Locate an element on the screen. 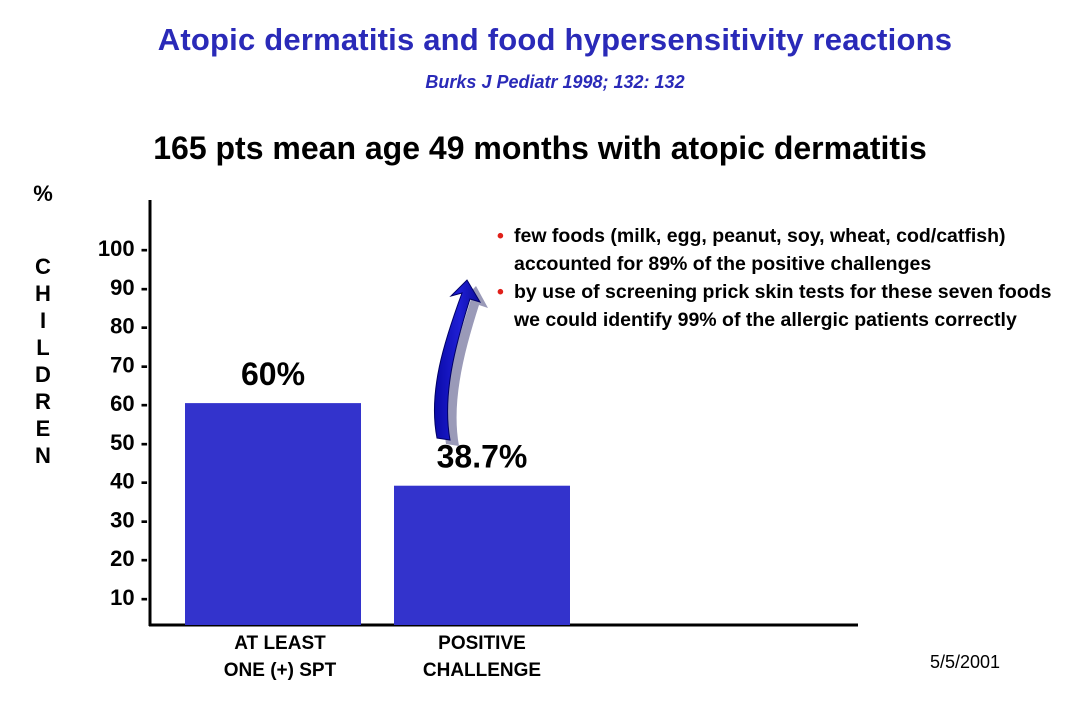 The image size is (1080, 720). x-category-line: CHALLENGE is located at coordinates (482, 670).